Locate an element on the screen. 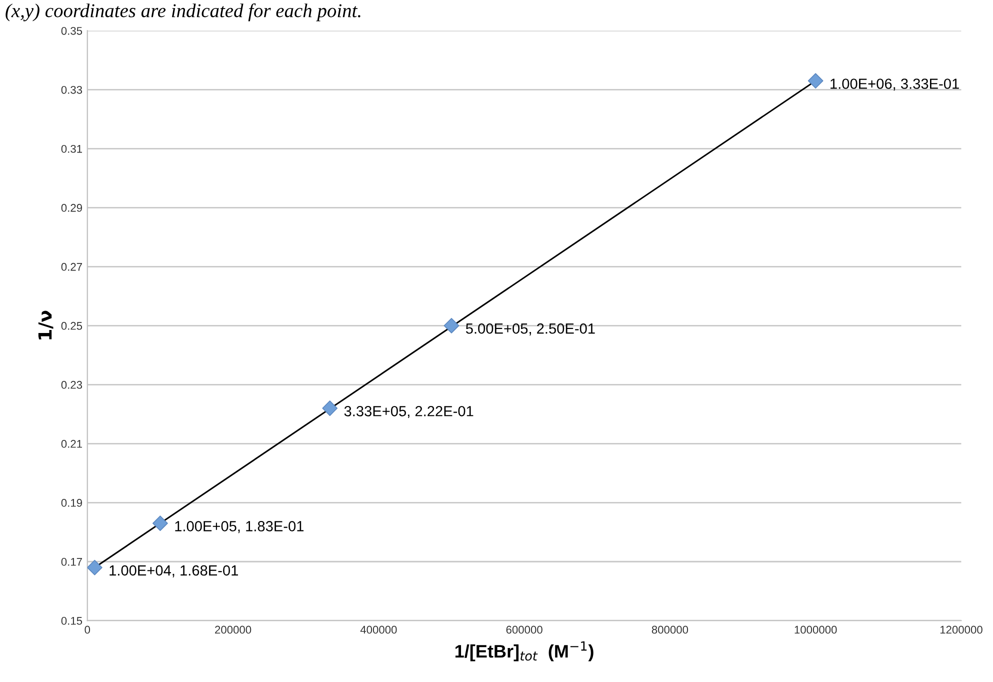 This screenshot has height=682, width=993. y-tick-label: 0.15 is located at coordinates (71, 620).